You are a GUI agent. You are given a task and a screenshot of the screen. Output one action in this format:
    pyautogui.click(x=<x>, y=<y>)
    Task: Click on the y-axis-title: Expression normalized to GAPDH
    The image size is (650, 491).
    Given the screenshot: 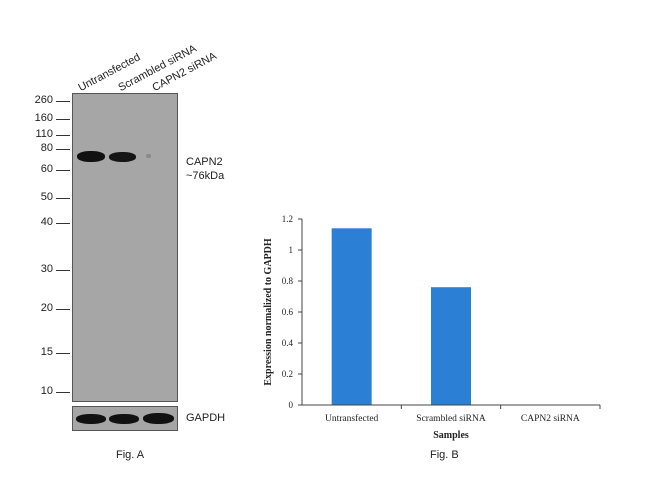 What is the action you would take?
    pyautogui.click(x=268, y=312)
    